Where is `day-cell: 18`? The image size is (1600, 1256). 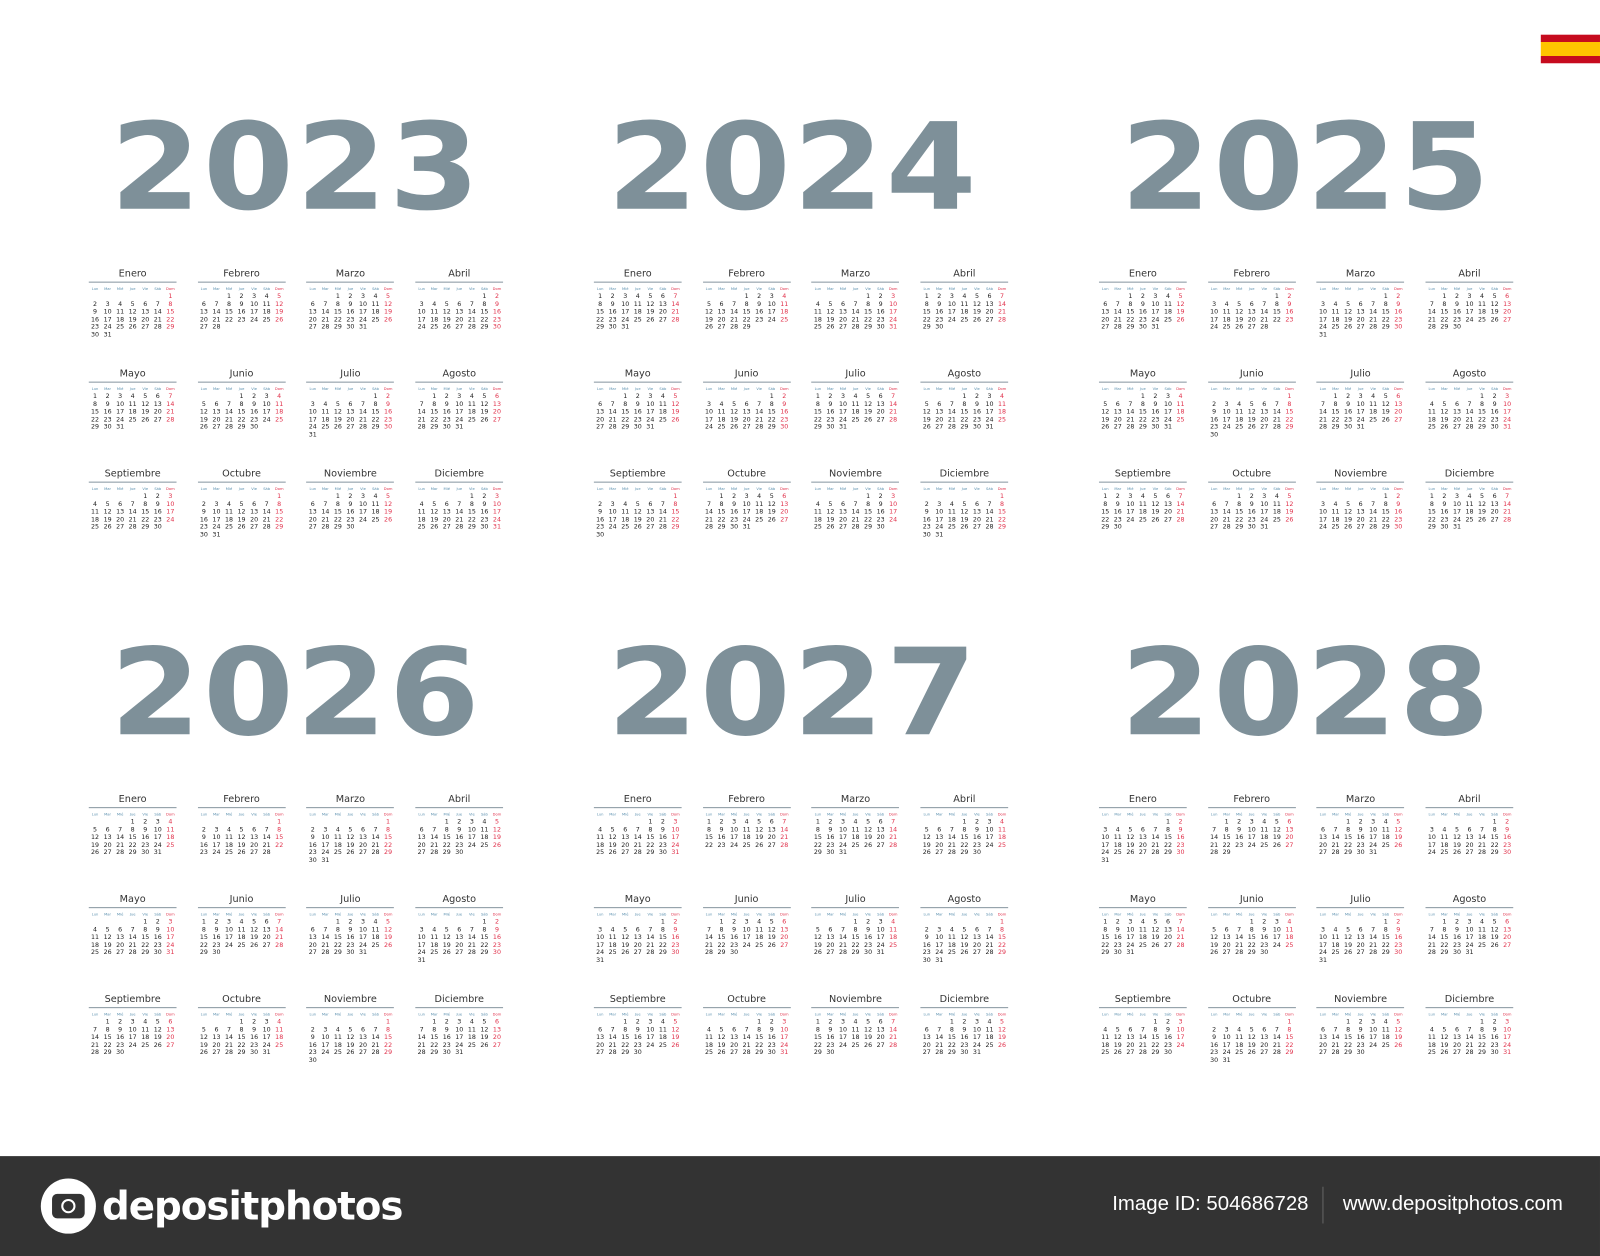
day-cell: 18 is located at coordinates (951, 520).